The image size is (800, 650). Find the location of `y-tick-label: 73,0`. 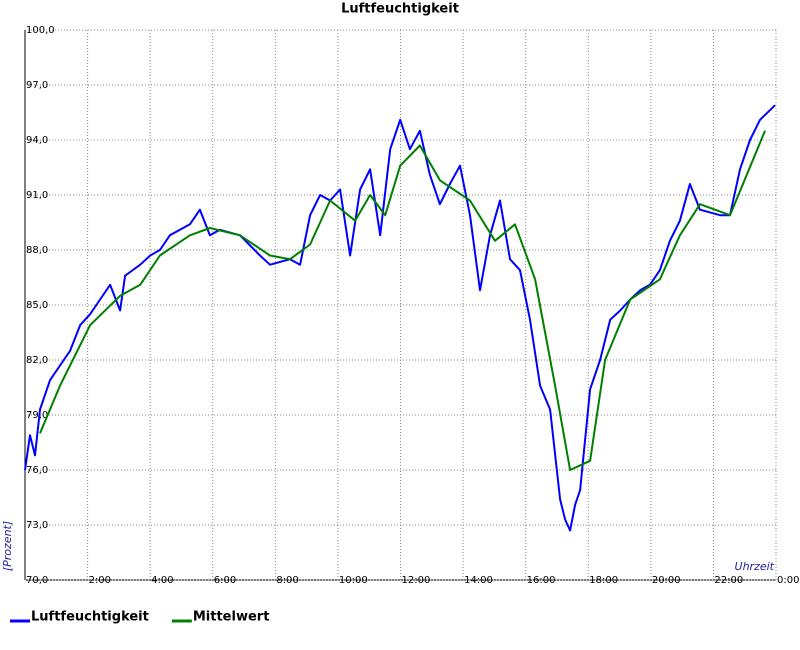

y-tick-label: 73,0 is located at coordinates (37, 525).